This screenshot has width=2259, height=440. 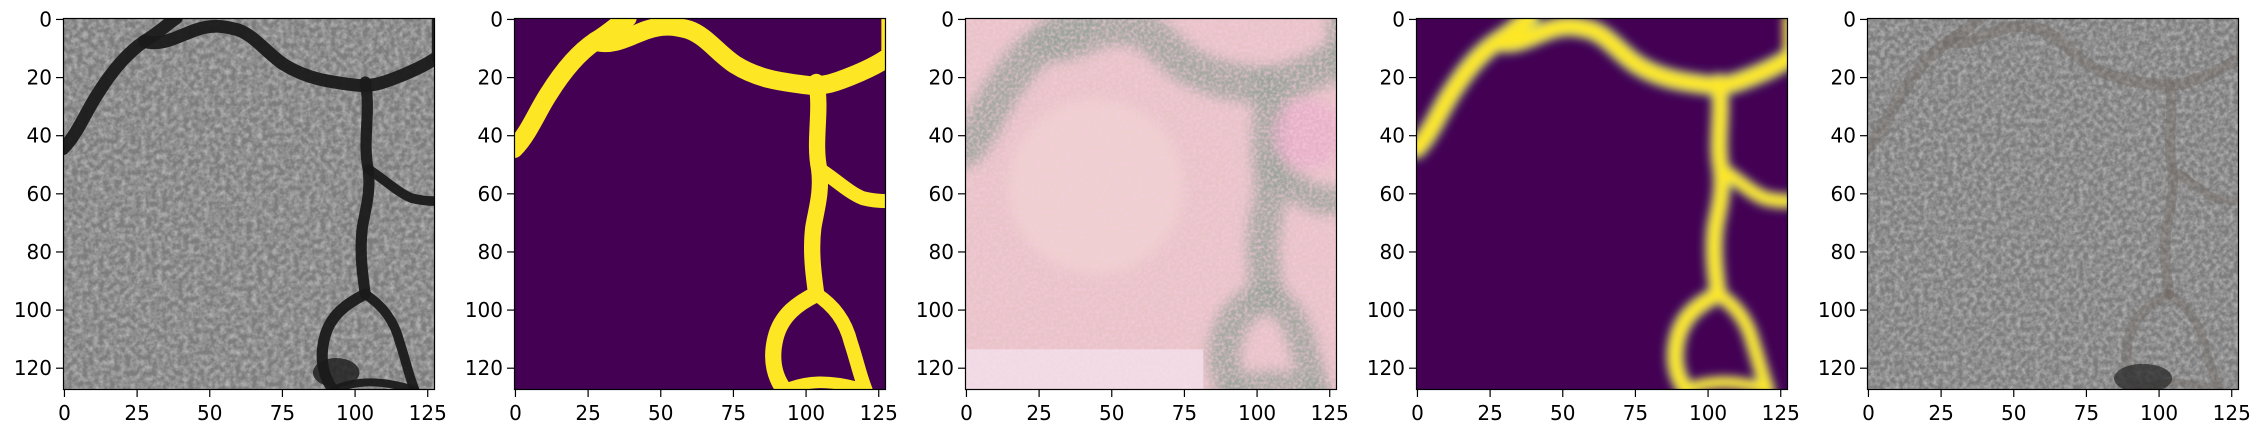 I want to click on ground-truth-mask-image, so click(x=700, y=204).